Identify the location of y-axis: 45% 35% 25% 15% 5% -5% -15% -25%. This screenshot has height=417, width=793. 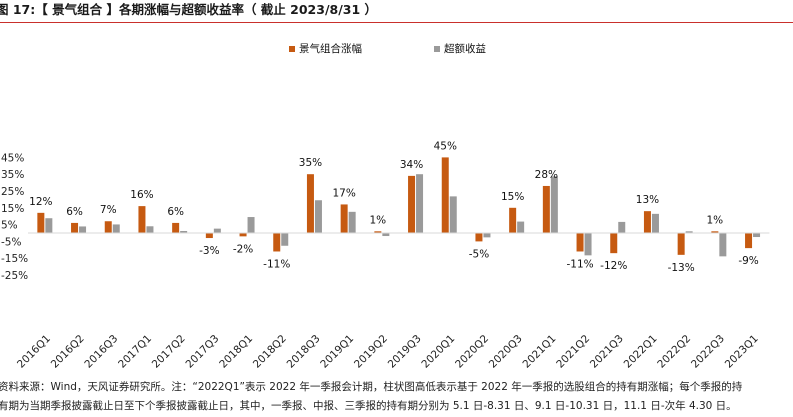
(14, 217).